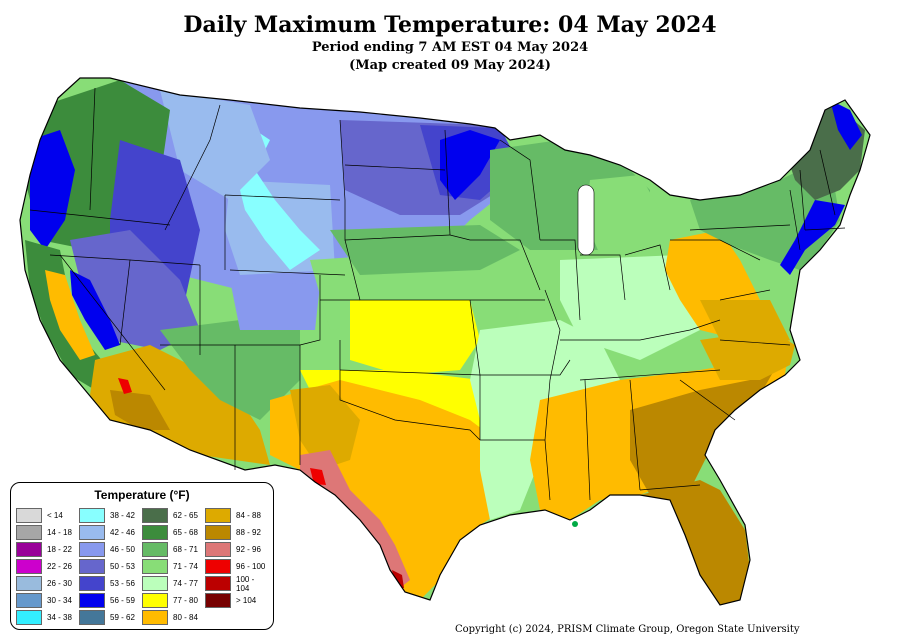 This screenshot has width=900, height=639. What do you see at coordinates (215, 145) in the screenshot?
I see `montana-field` at bounding box center [215, 145].